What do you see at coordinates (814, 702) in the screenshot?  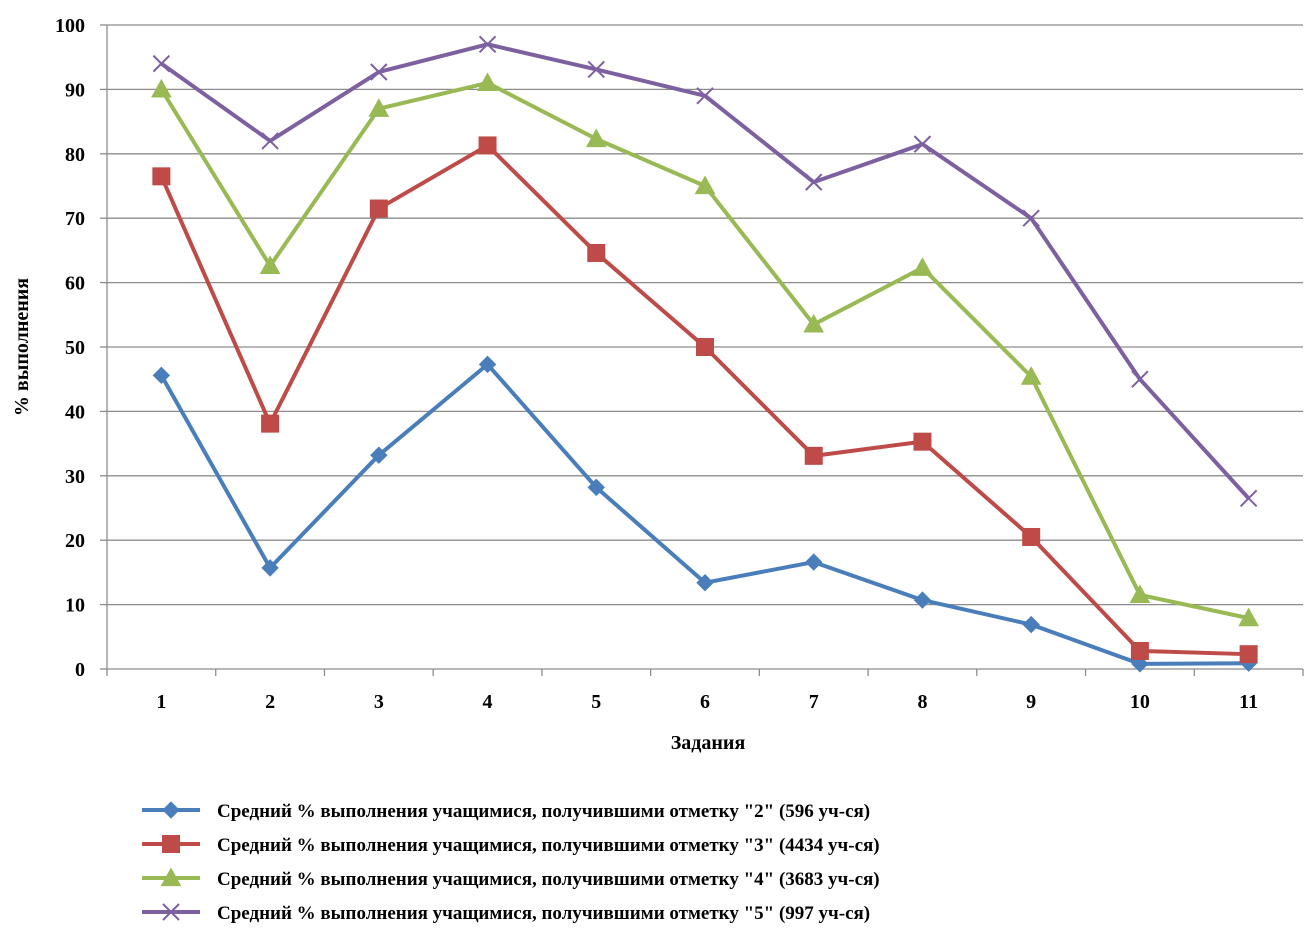 I see `x-tick-label: 7` at bounding box center [814, 702].